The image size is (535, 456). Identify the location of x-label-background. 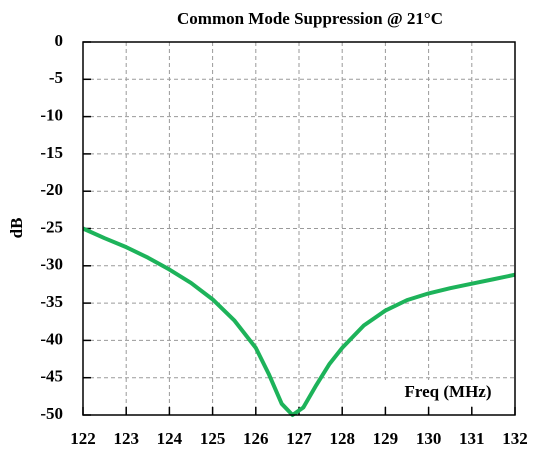
(446, 393).